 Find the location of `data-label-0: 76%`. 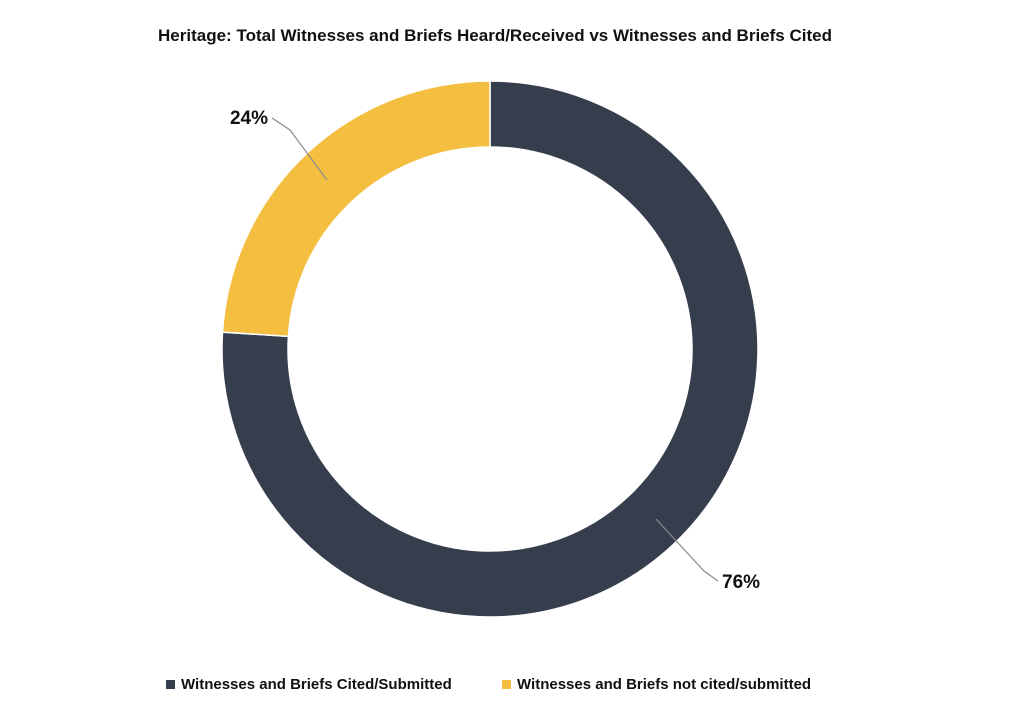

data-label-0: 76% is located at coordinates (741, 582).